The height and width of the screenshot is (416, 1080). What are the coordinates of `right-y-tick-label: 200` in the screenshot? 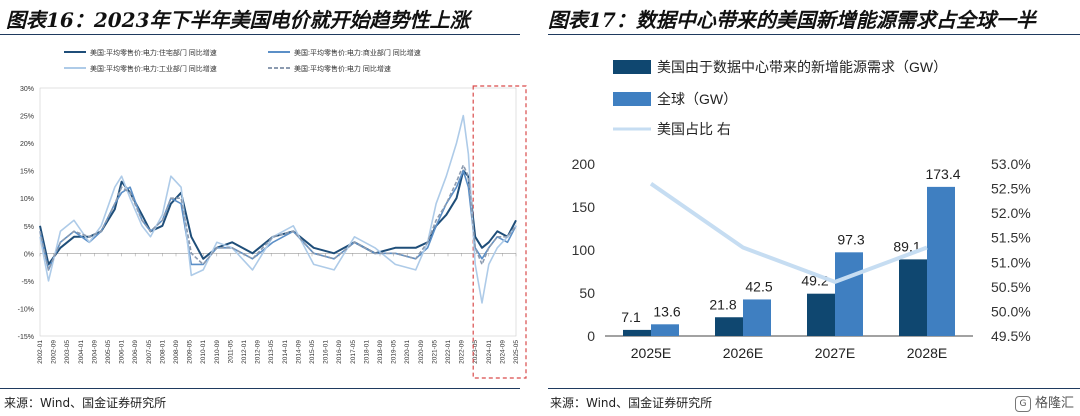 It's located at (584, 164).